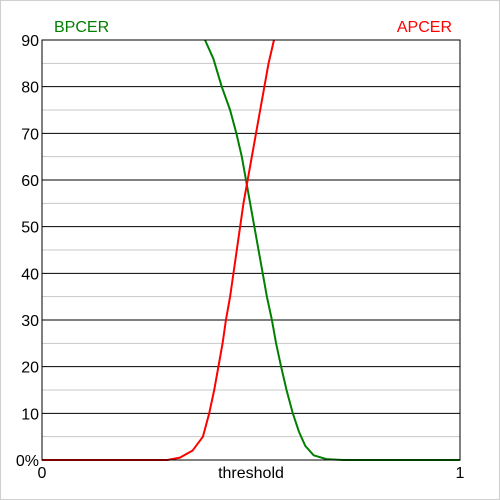  What do you see at coordinates (27, 461) in the screenshot?
I see `y-tick-label: 0%` at bounding box center [27, 461].